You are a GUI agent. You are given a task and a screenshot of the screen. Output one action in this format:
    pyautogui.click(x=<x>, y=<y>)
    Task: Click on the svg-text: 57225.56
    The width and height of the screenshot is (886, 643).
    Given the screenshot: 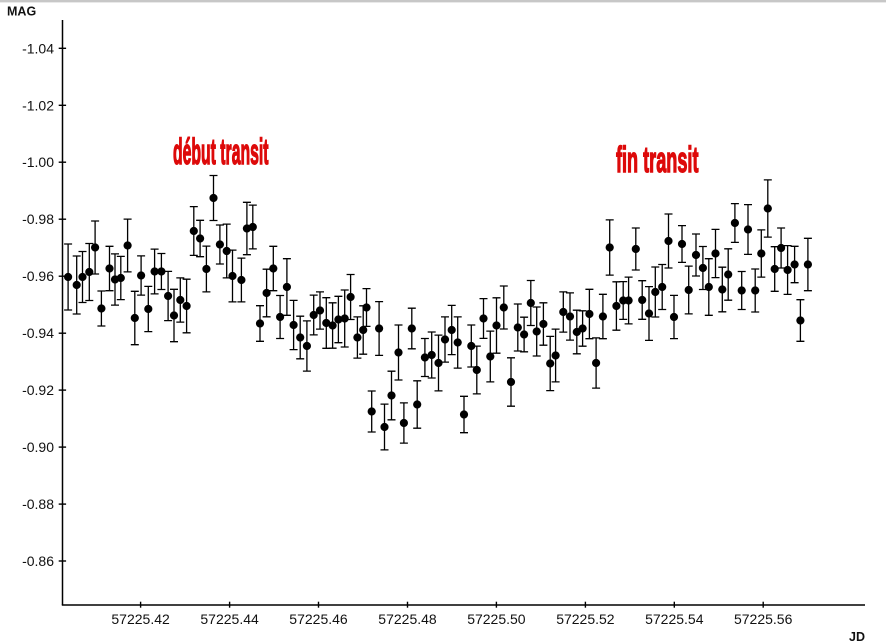 What is the action you would take?
    pyautogui.click(x=763, y=619)
    